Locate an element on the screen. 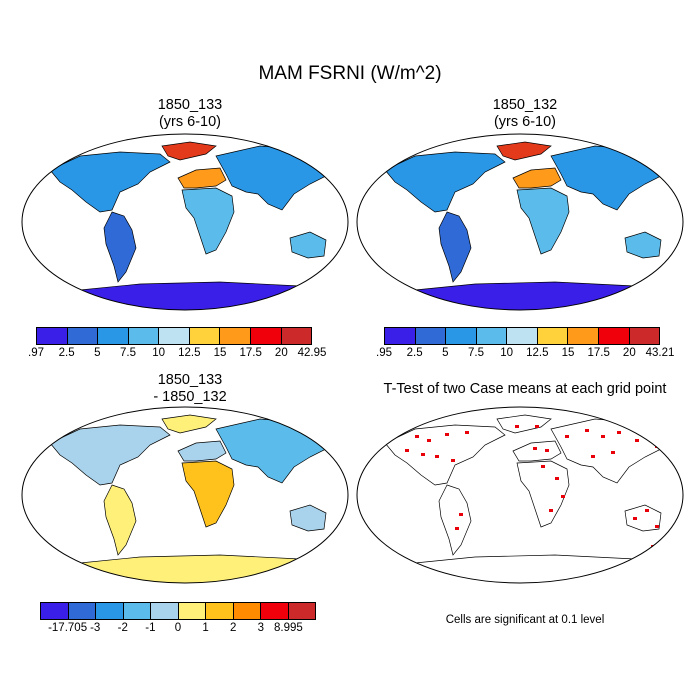 The image size is (700, 700). colorbar-label: 20 is located at coordinates (281, 353).